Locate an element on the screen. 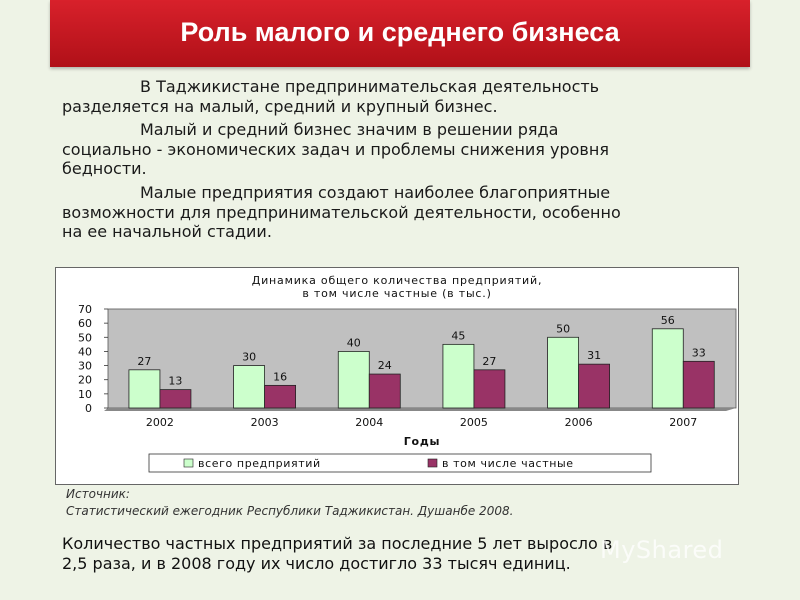 The image size is (800, 600). legend-label: в том числе частные is located at coordinates (508, 463).